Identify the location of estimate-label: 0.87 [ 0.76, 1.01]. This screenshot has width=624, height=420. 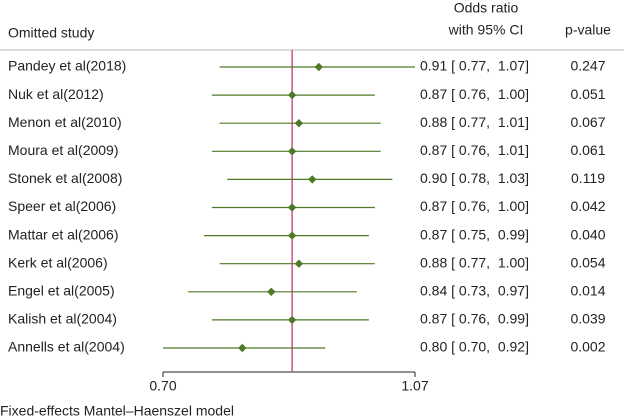
(474, 150).